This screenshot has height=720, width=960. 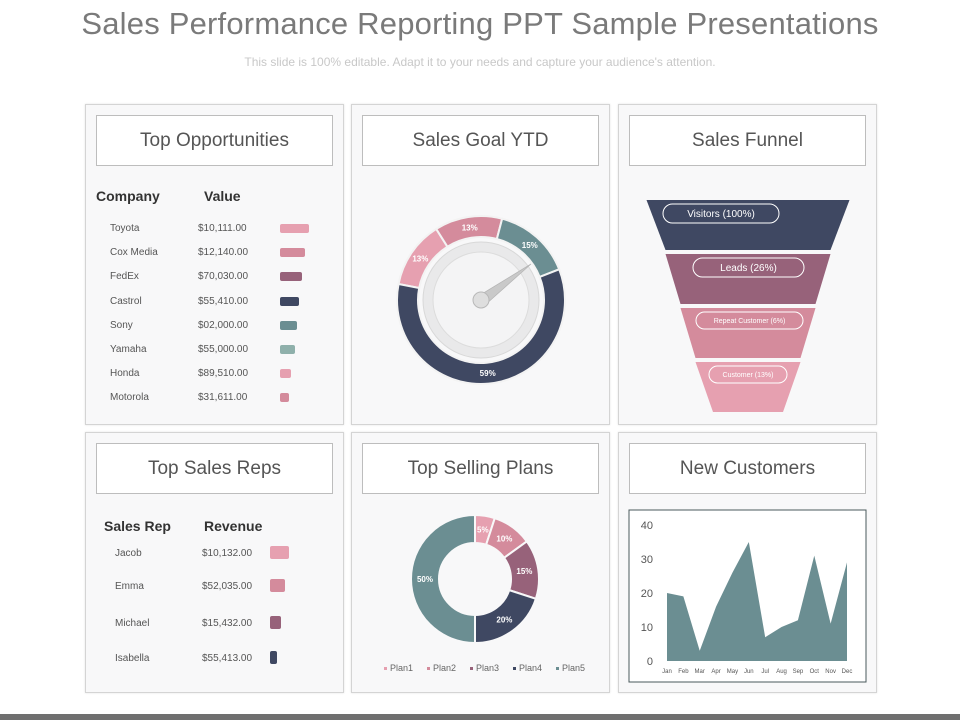 What do you see at coordinates (747, 140) in the screenshot?
I see `sales-funnel-title: Sales Funnel` at bounding box center [747, 140].